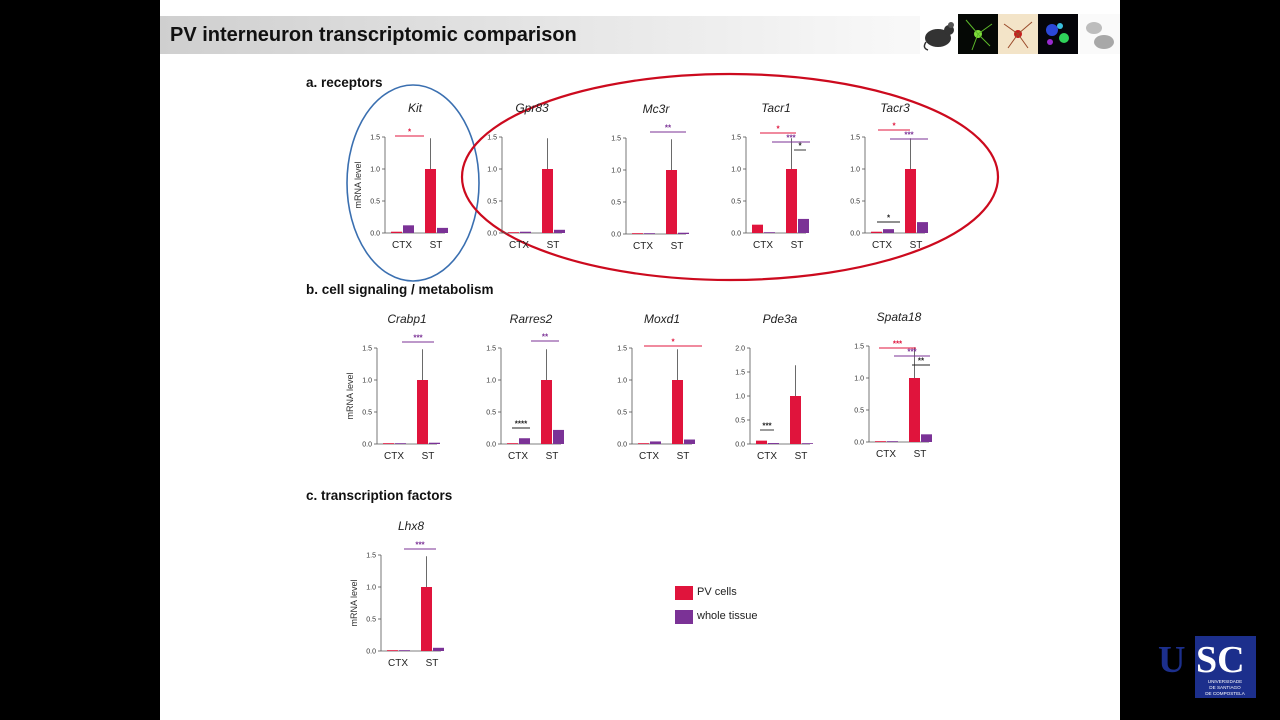  I want to click on bar-tissue-spata18-ctx, so click(892, 441).